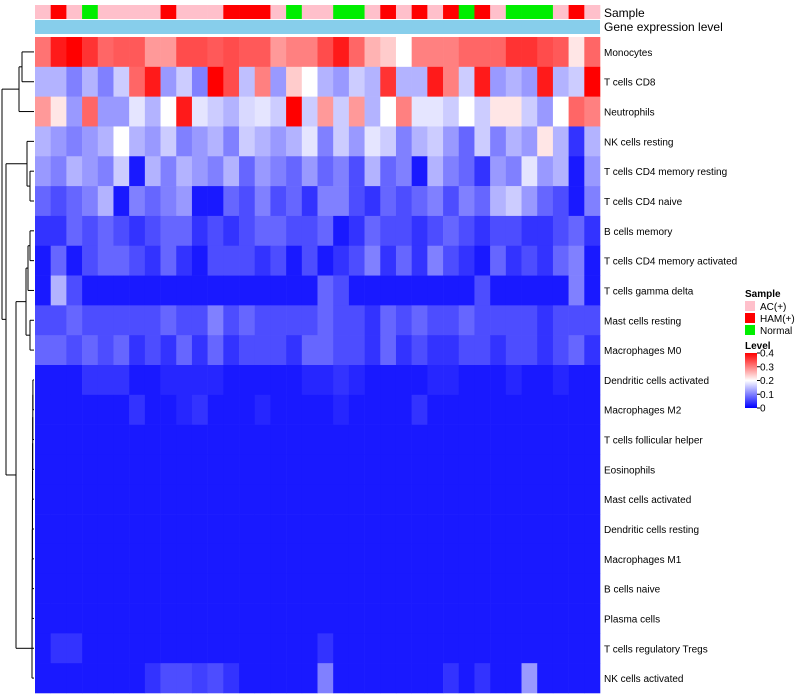  Describe the element at coordinates (647, 500) in the screenshot. I see `row-label: Mast cells activated` at that location.